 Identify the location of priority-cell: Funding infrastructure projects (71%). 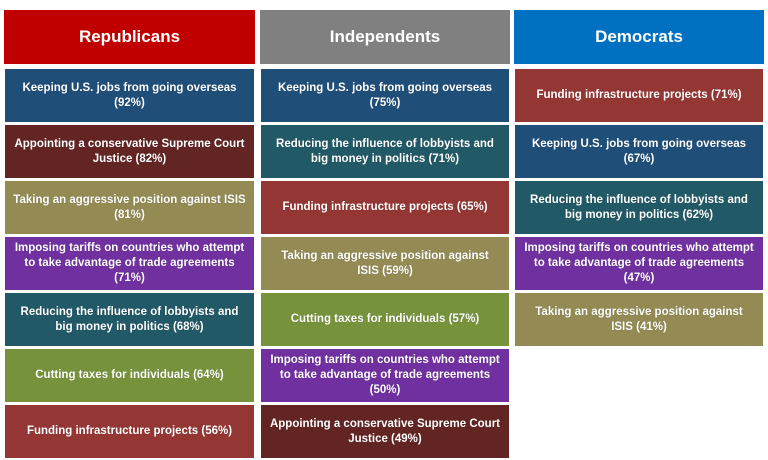
(639, 95).